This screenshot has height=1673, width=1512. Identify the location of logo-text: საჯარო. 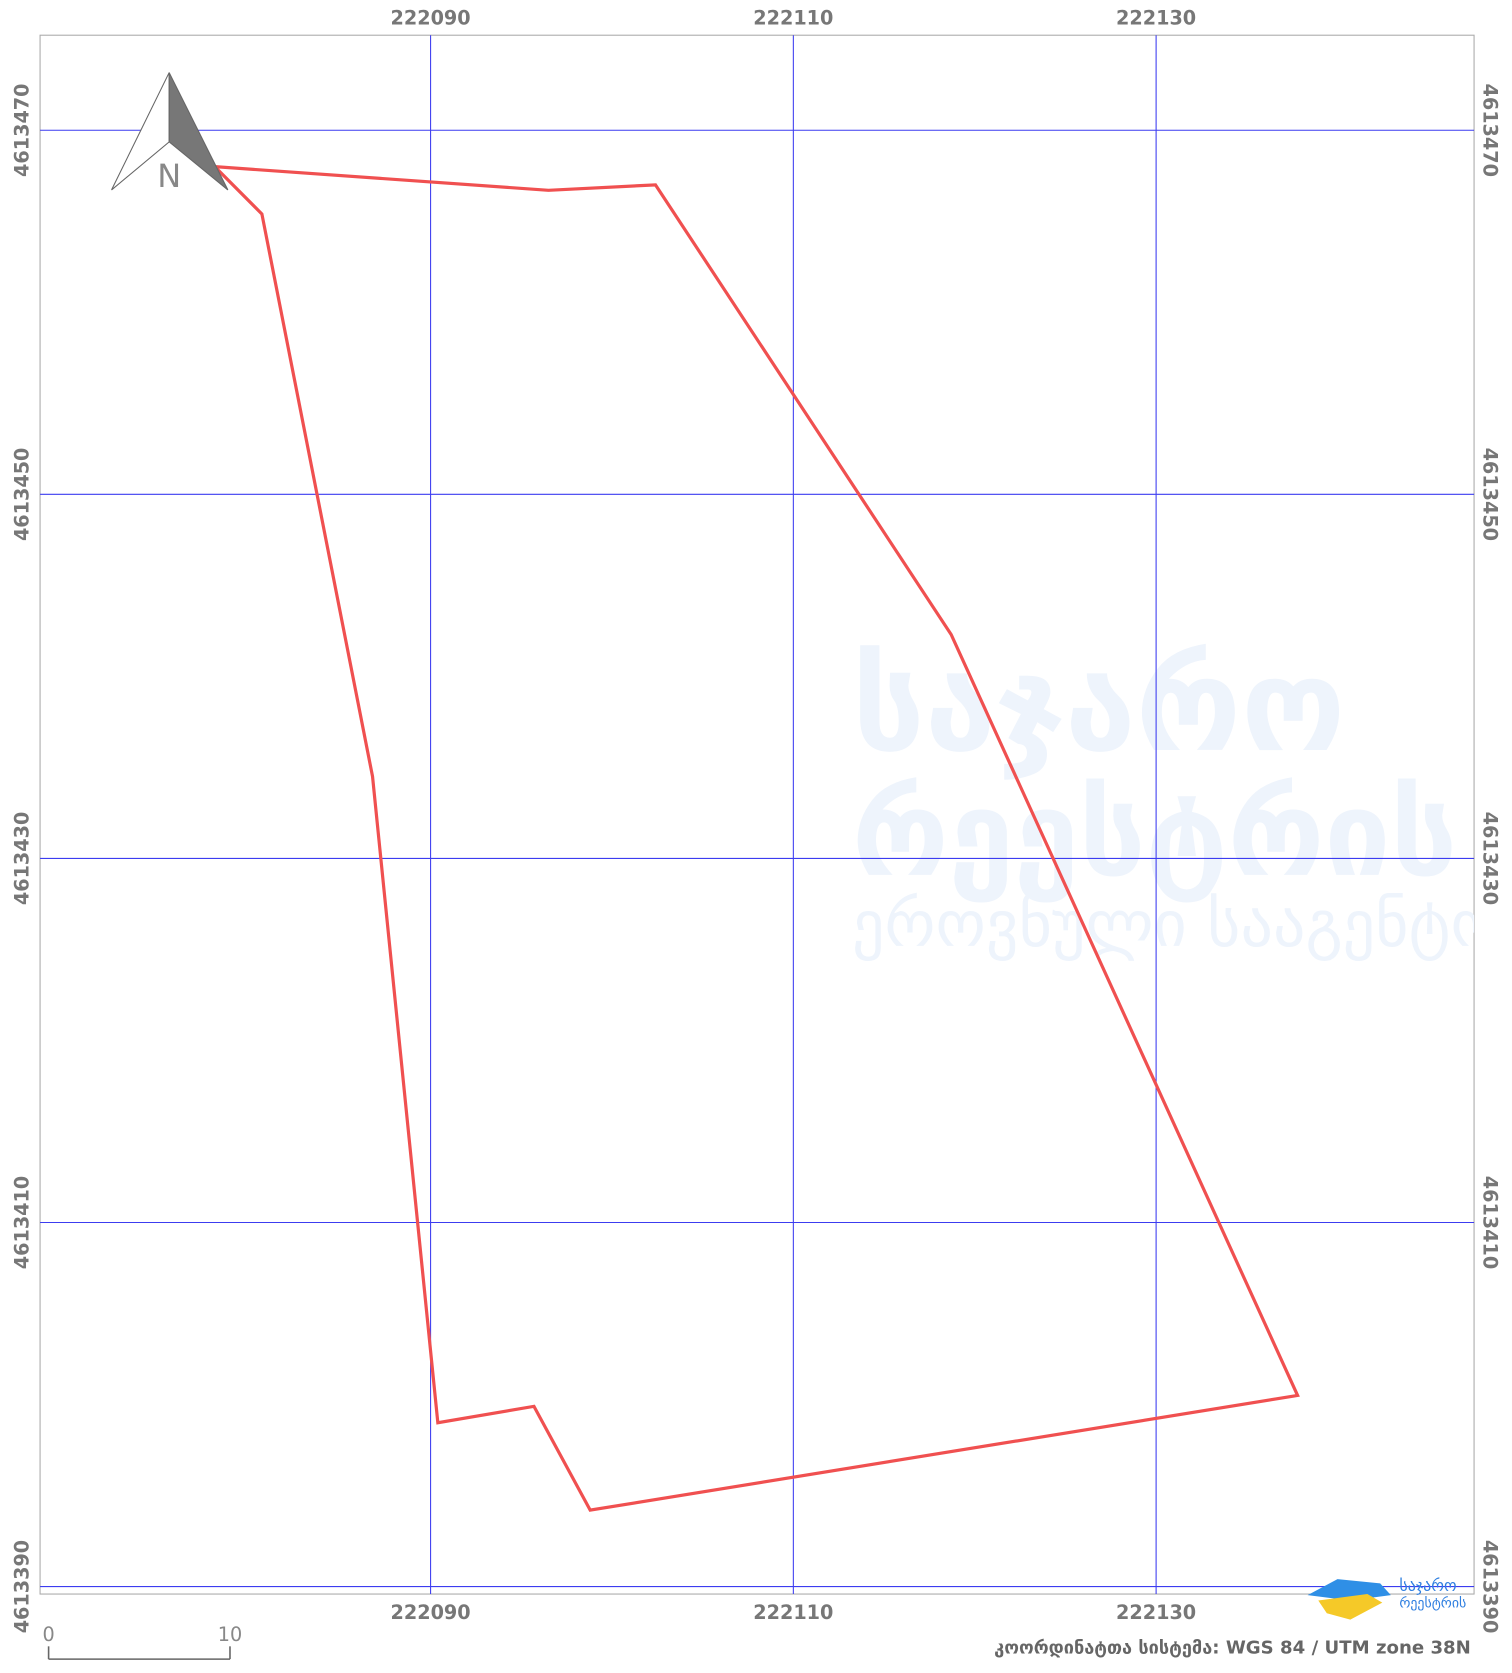
(1427, 1585).